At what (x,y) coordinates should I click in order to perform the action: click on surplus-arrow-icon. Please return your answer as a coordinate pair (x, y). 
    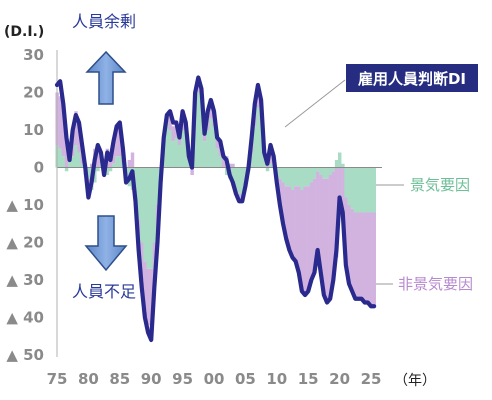
    Looking at the image, I should click on (106, 77).